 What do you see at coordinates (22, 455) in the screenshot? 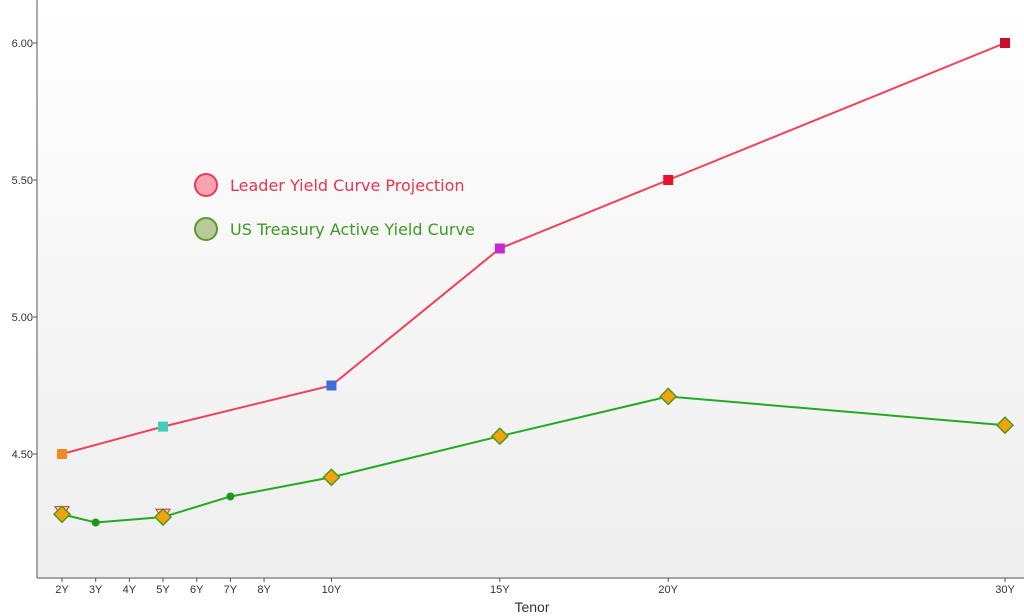
I see `y-tick-label: 4.50` at bounding box center [22, 455].